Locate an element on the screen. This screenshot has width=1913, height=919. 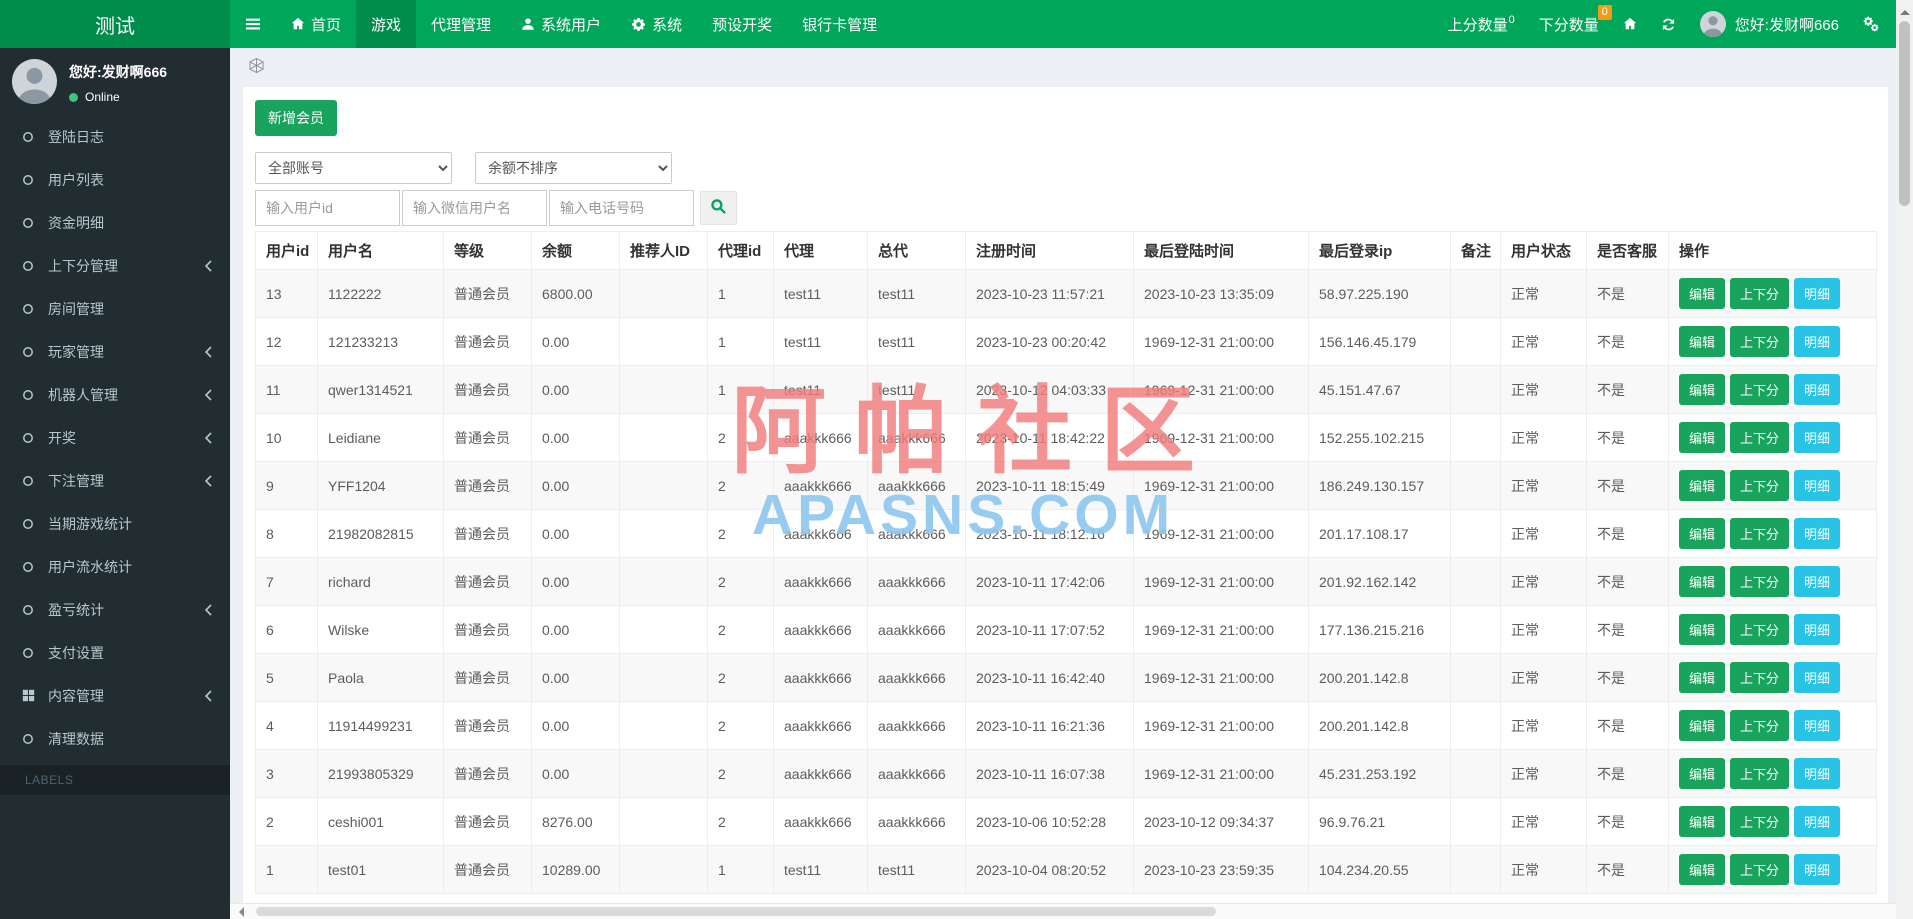
horizontal-scroll-thumb is located at coordinates (736, 911).